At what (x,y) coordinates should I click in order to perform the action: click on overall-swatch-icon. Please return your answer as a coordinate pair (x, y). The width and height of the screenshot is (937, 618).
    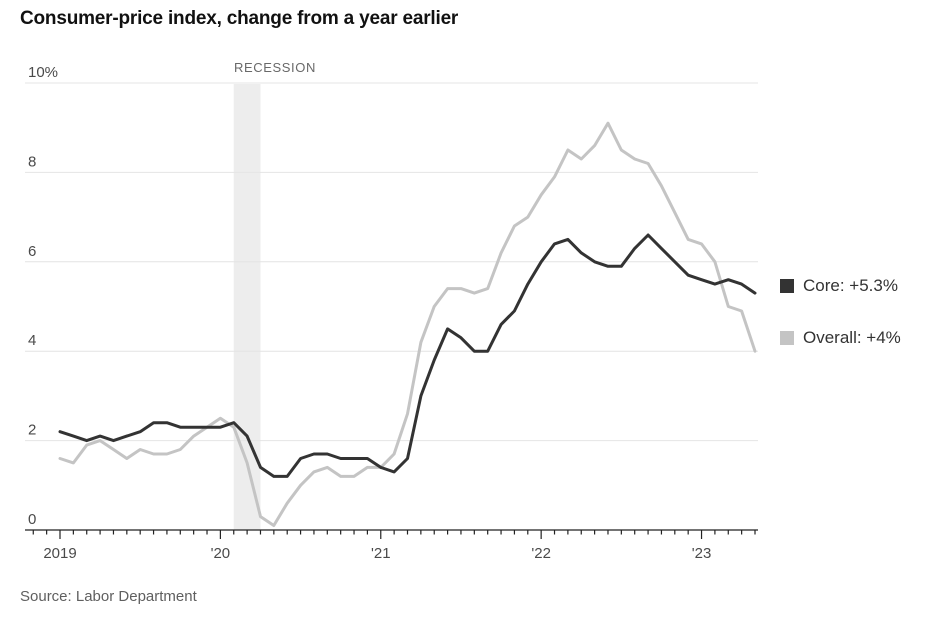
    Looking at the image, I should click on (787, 338).